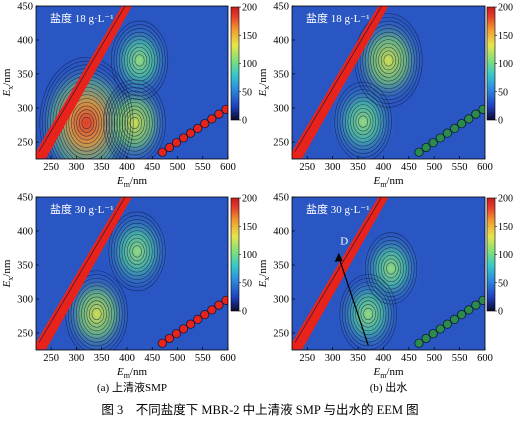 The width and height of the screenshot is (521, 423). Describe the element at coordinates (388, 182) in the screenshot. I see `x-axis-label: Em/nm` at that location.